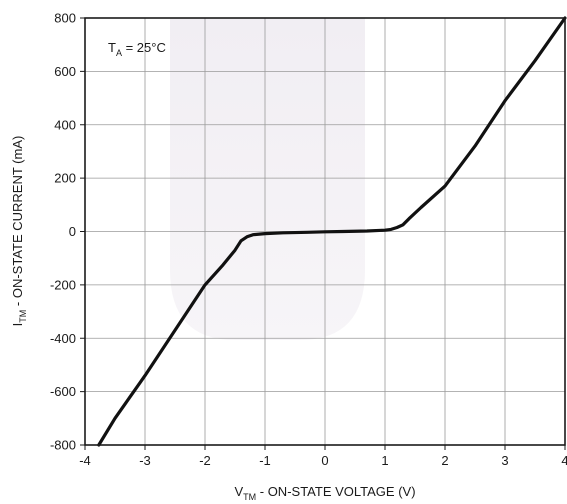 The height and width of the screenshot is (504, 567). What do you see at coordinates (63, 284) in the screenshot?
I see `y-tick-label: -200` at bounding box center [63, 284].